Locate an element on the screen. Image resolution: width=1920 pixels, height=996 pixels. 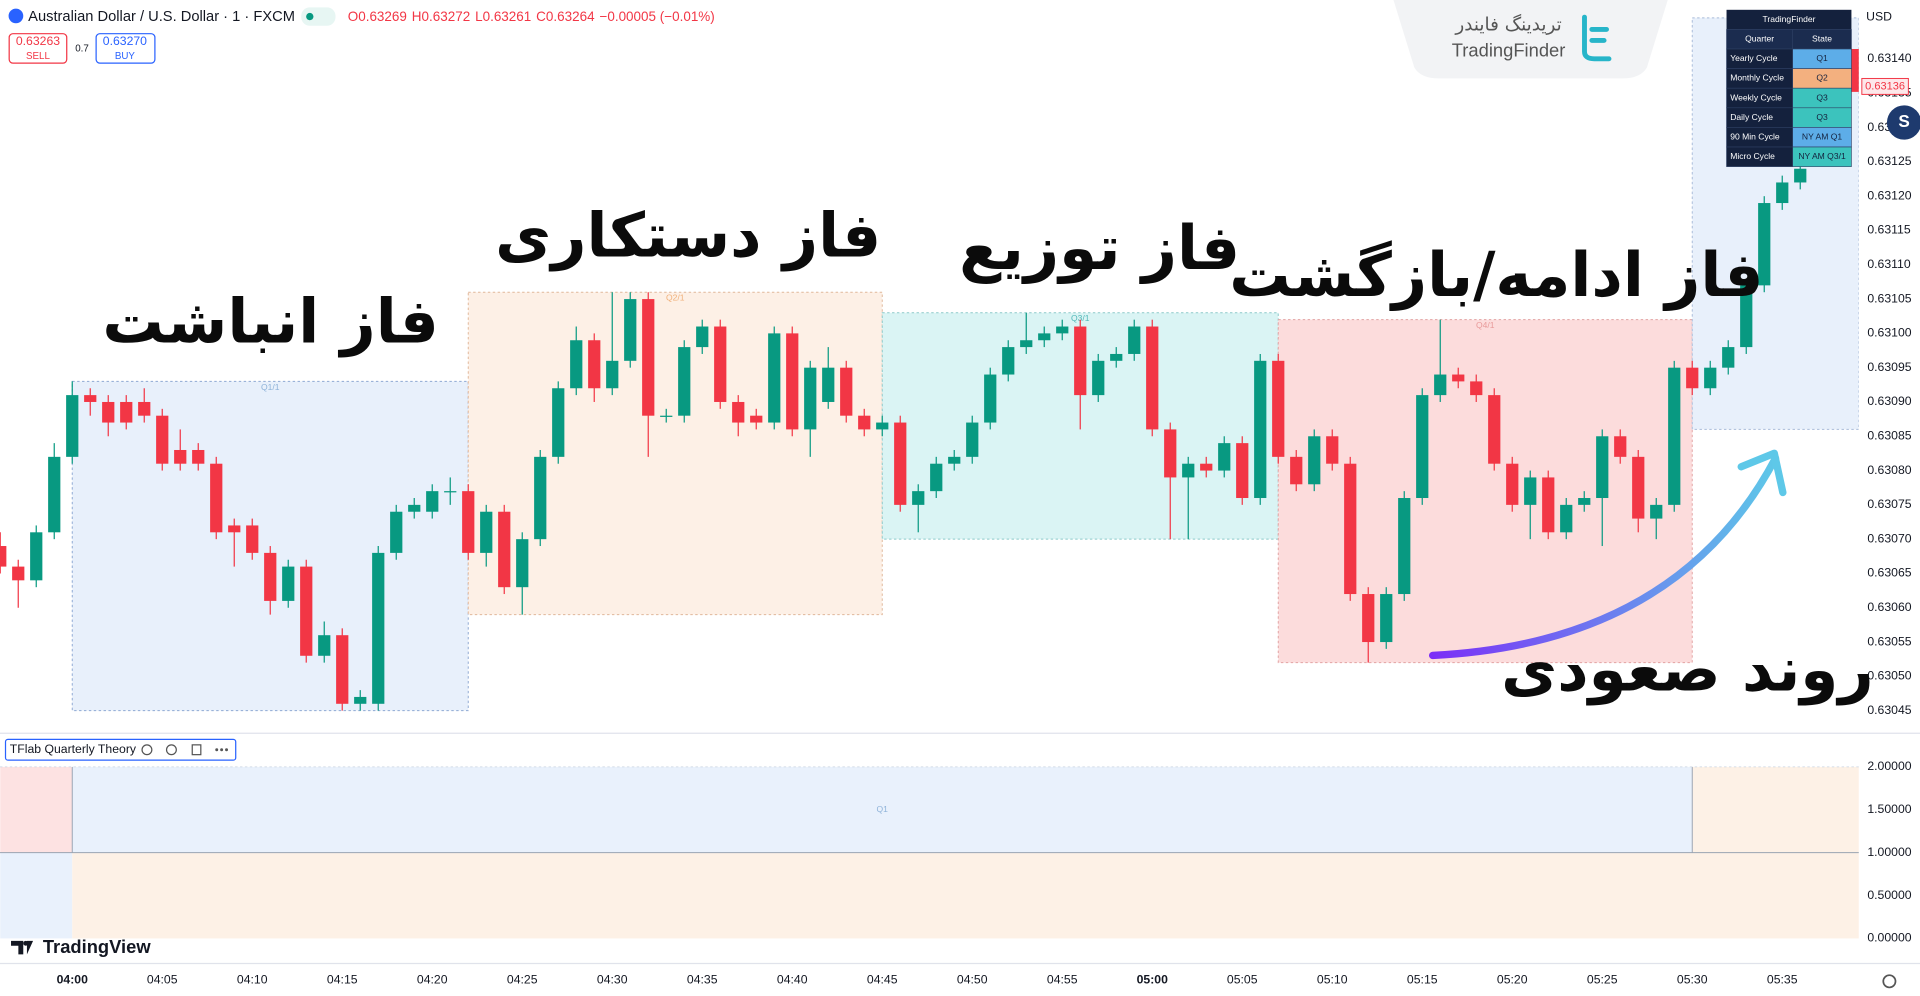
indicator-legend-box is located at coordinates (120, 749).